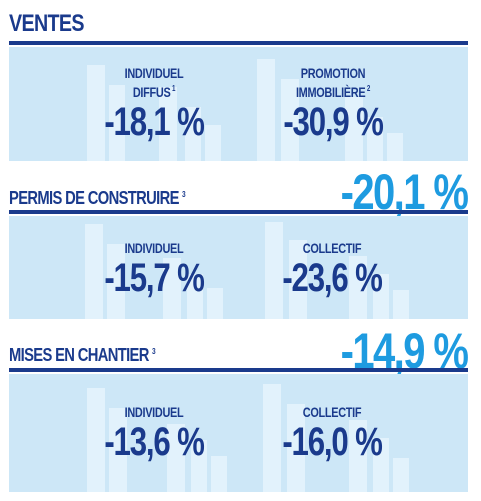 The image size is (481, 501). I want to click on permis-rule, so click(238, 212).